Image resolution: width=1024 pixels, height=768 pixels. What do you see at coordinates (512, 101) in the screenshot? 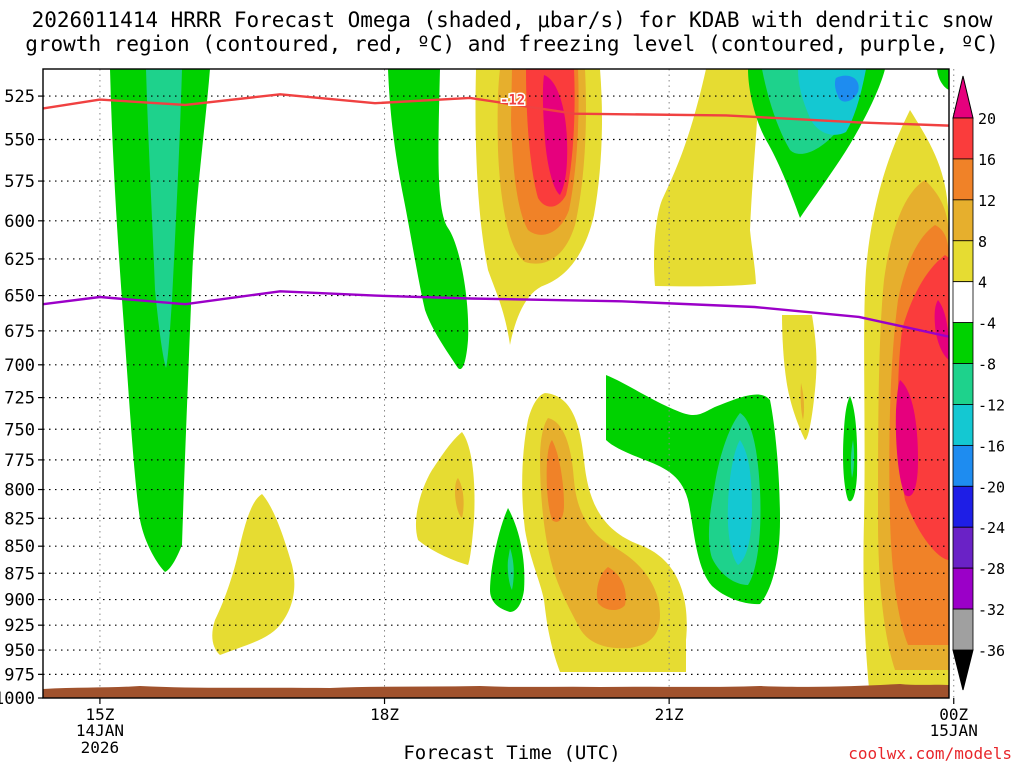
I see `contour-label: -12` at bounding box center [512, 101].